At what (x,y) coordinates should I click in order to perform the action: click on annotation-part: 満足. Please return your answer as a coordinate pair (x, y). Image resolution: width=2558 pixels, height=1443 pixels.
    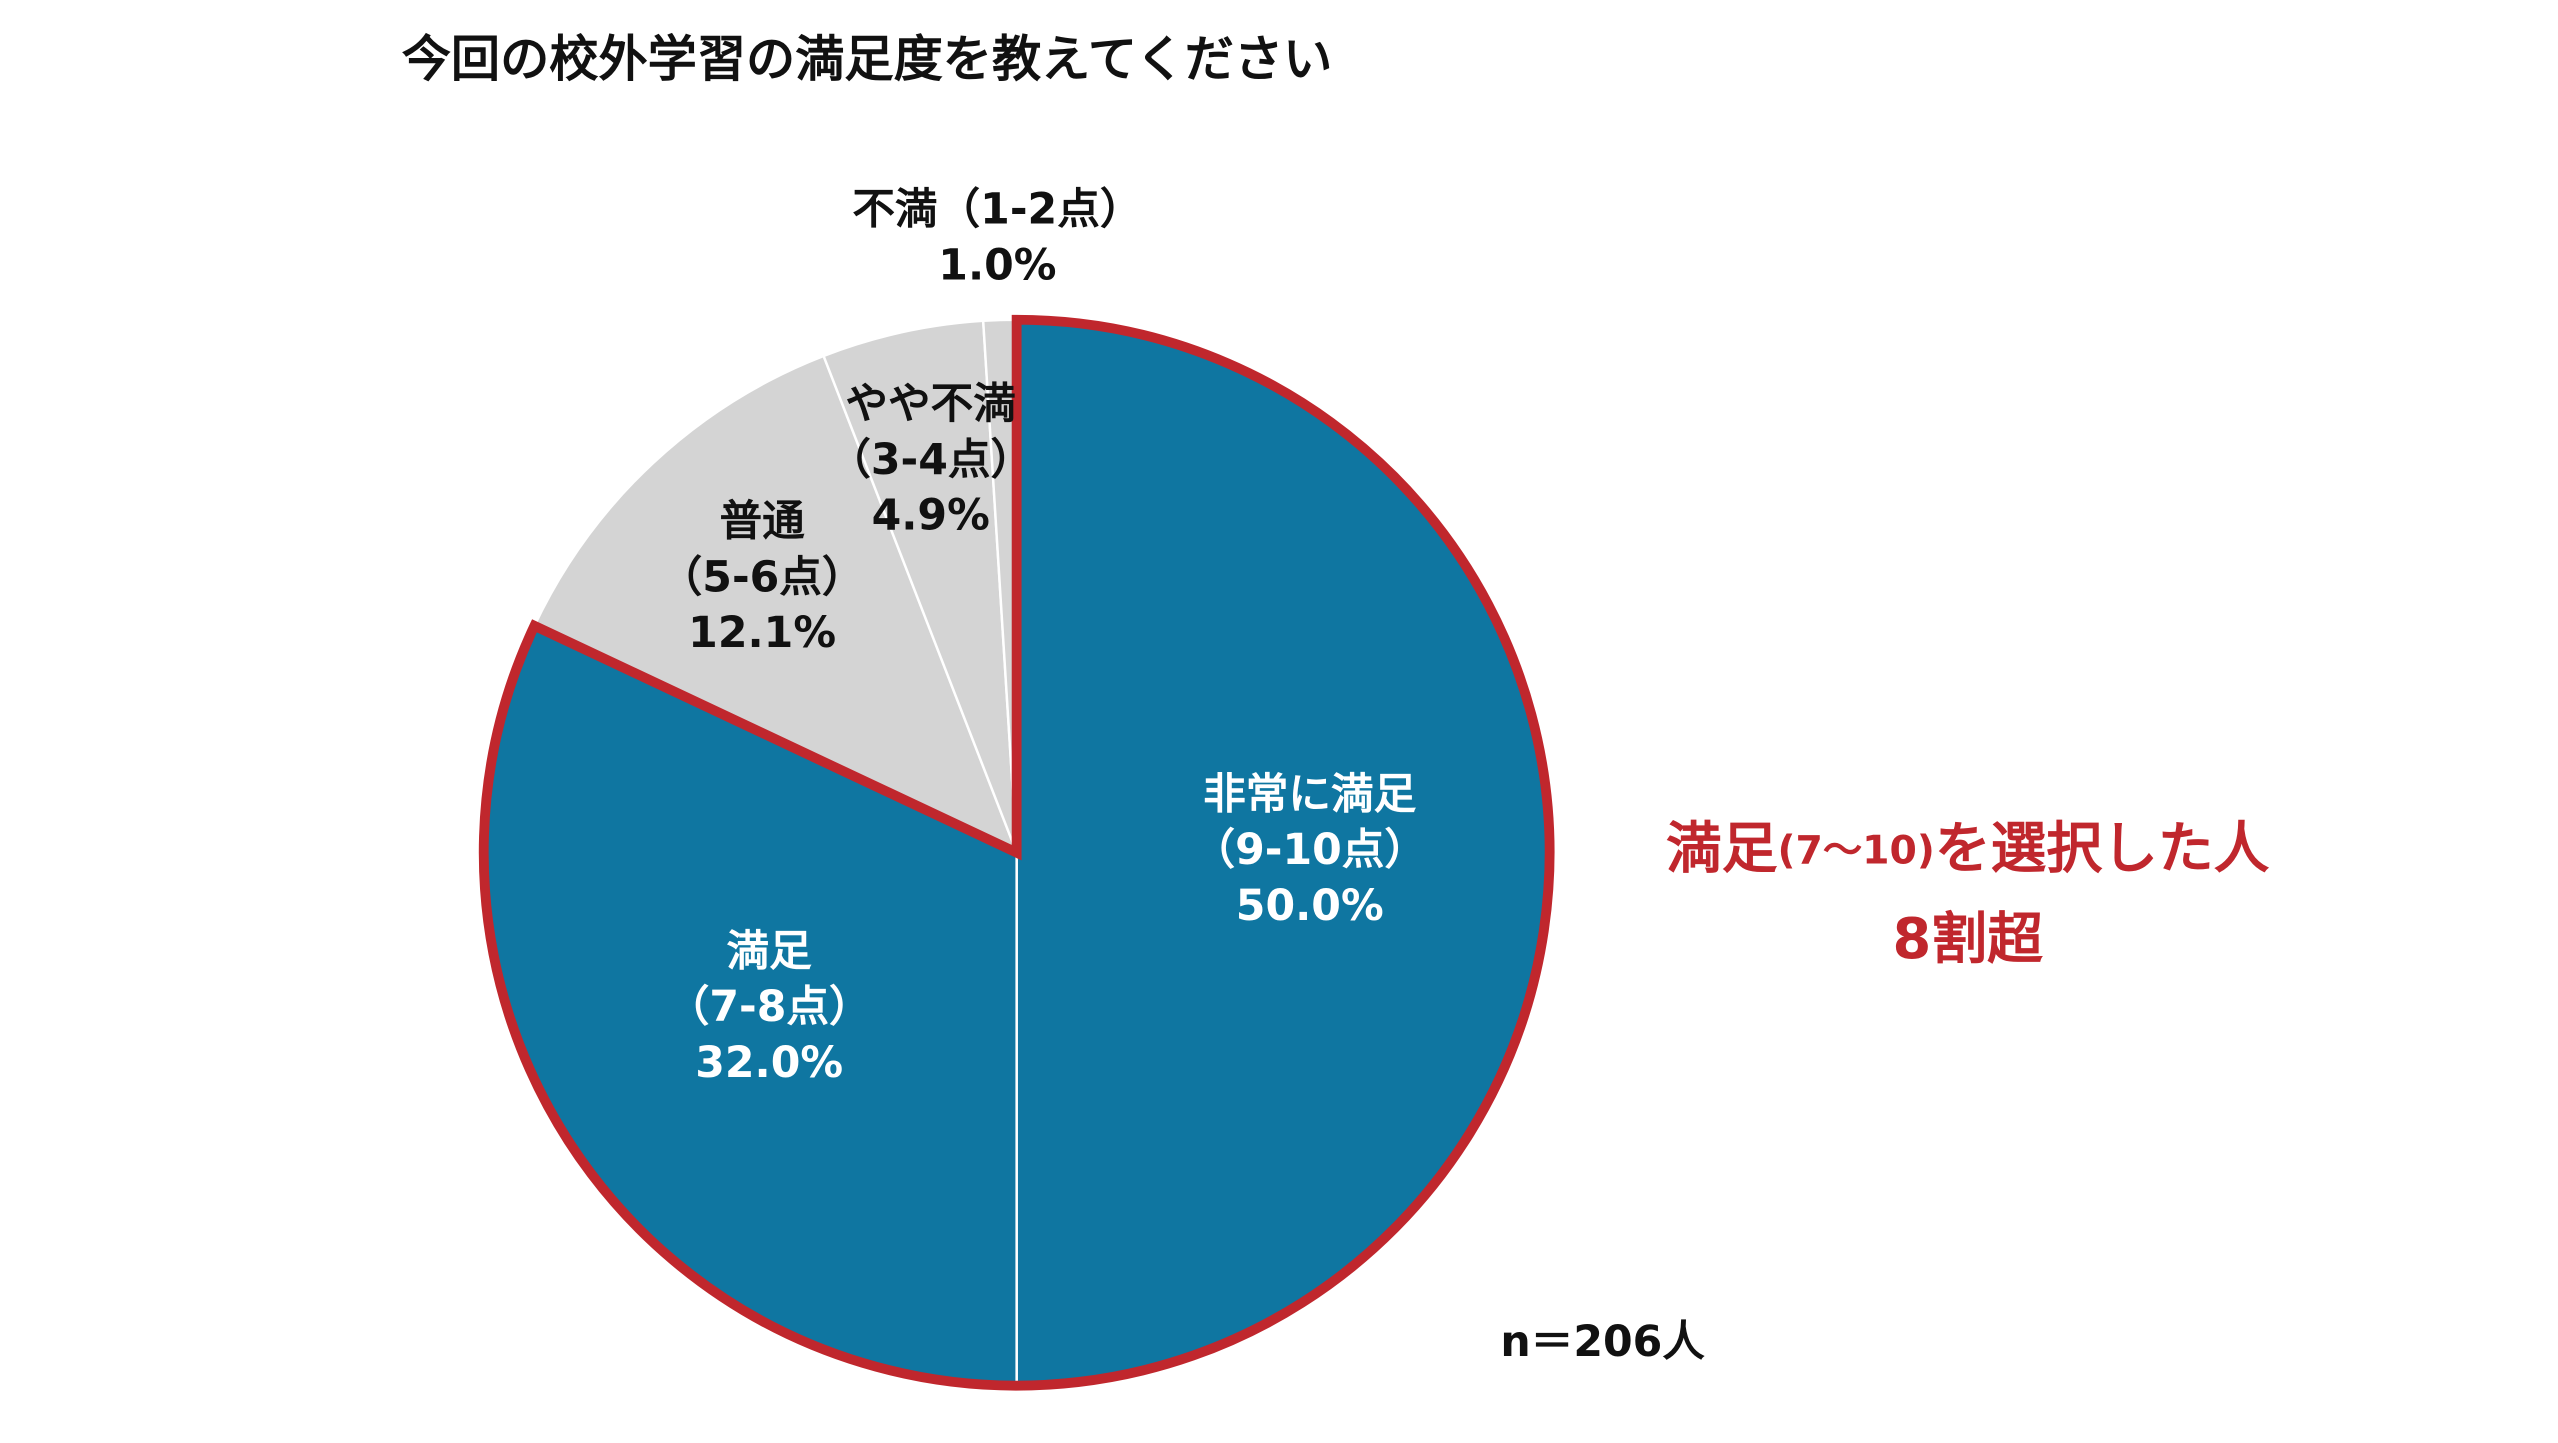
    Looking at the image, I should click on (1722, 849).